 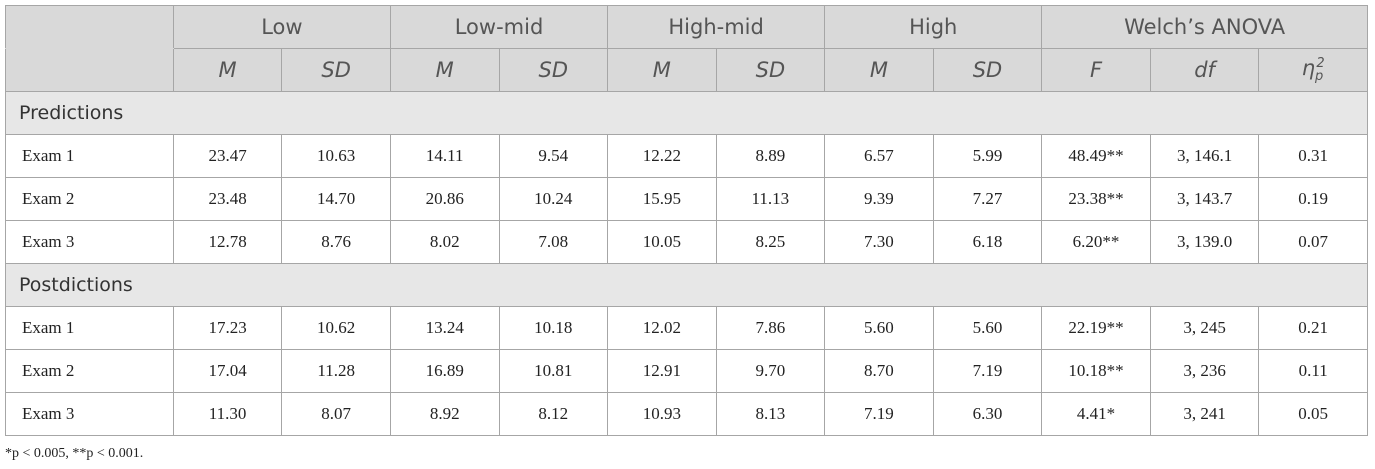 What do you see at coordinates (1313, 156) in the screenshot?
I see `cell: 0.31` at bounding box center [1313, 156].